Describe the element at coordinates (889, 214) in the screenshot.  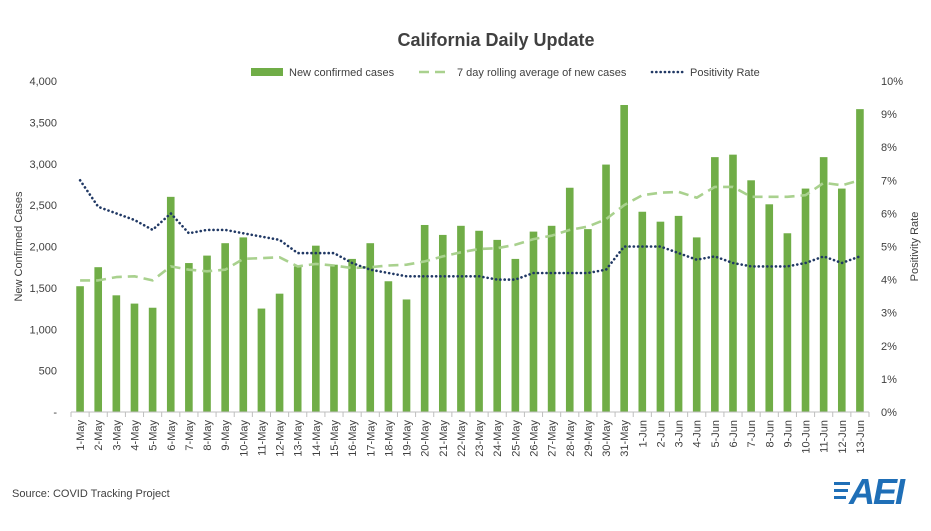
I see `y2-tick-label: 6%` at that location.